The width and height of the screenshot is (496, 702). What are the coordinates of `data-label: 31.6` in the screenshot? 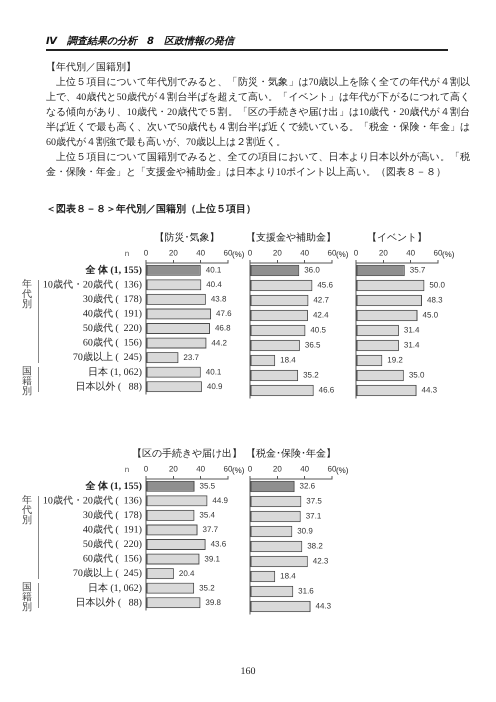 It's located at (306, 591).